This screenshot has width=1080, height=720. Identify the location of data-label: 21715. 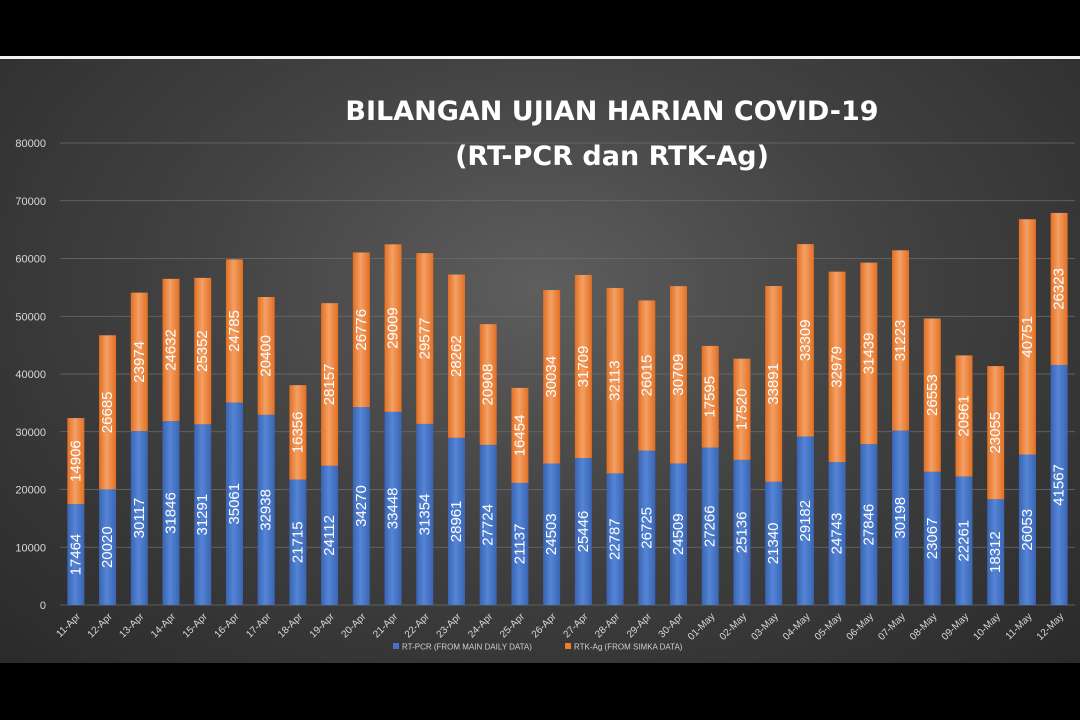
(297, 542).